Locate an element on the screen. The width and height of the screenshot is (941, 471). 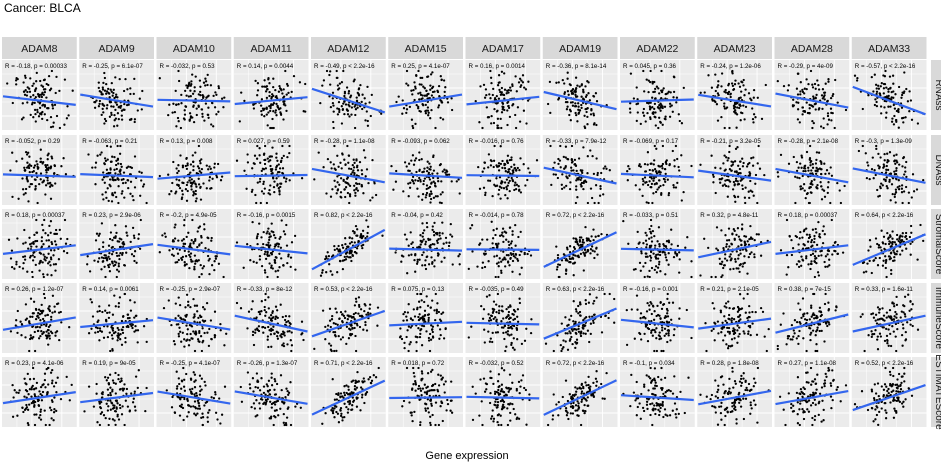
panel-background is located at coordinates (580, 244).